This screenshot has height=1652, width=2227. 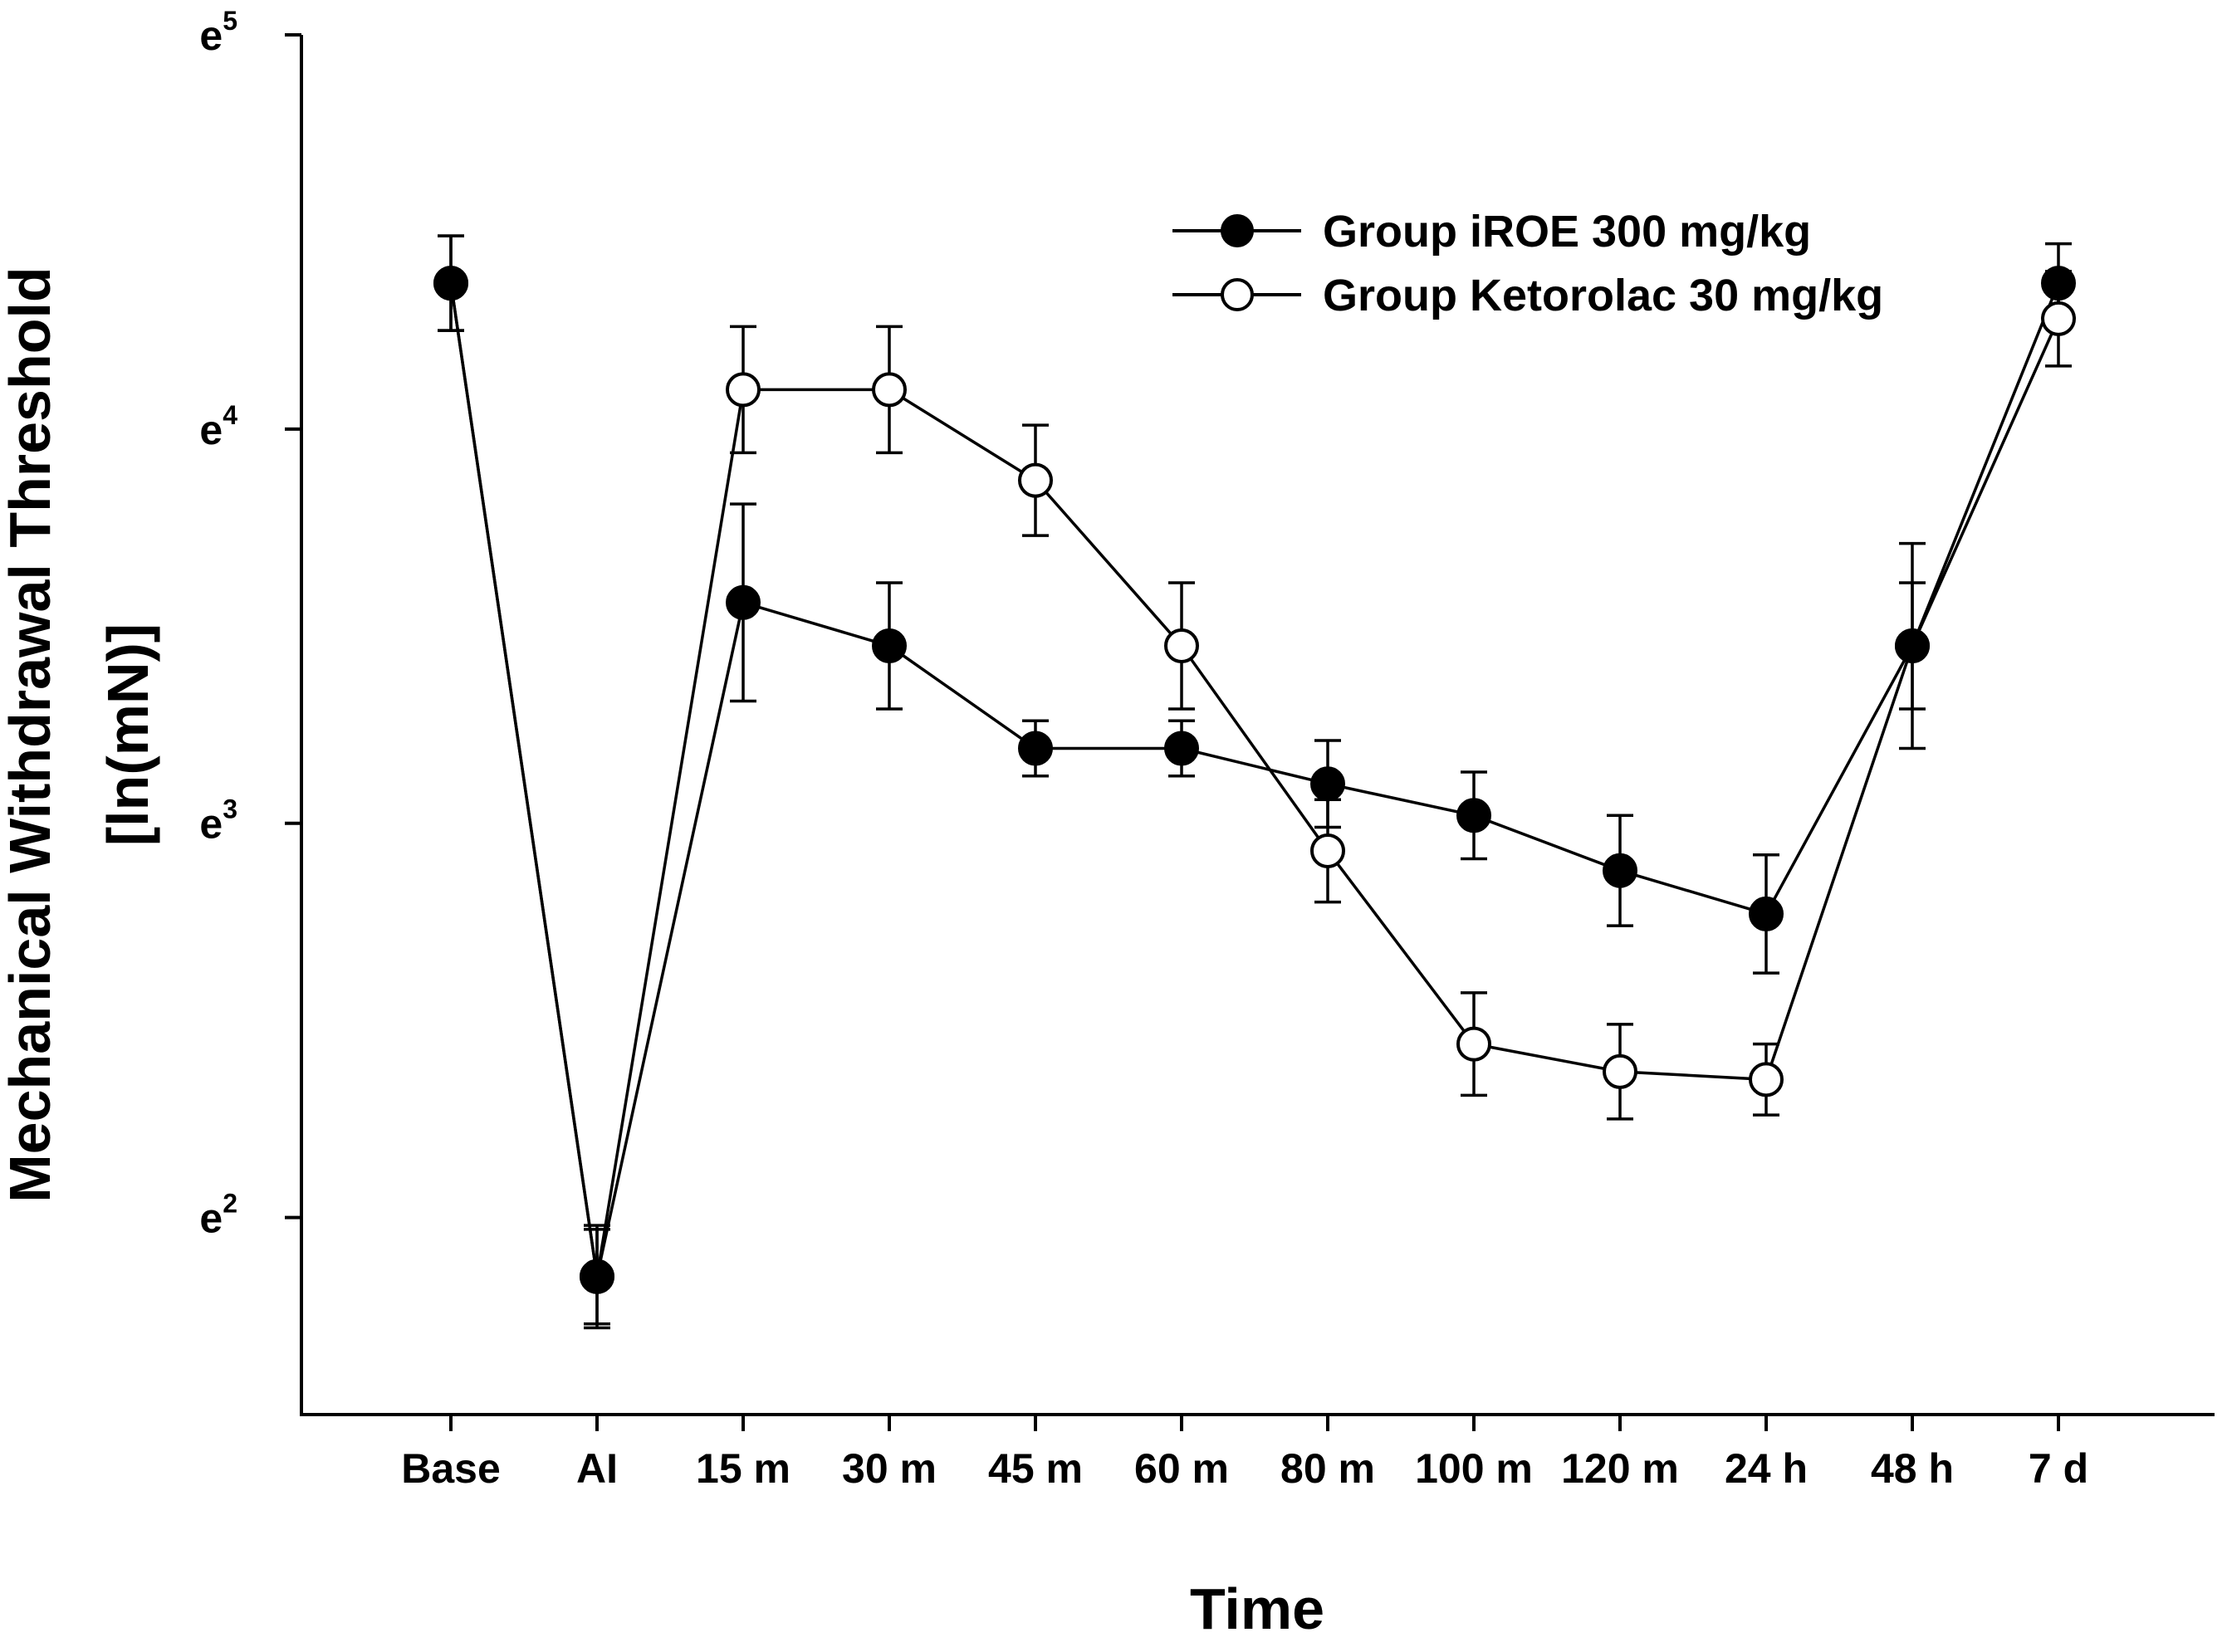 I want to click on legend-item-ketorolac: Group Ketorolac 30 mg/kg, so click(x=1528, y=295).